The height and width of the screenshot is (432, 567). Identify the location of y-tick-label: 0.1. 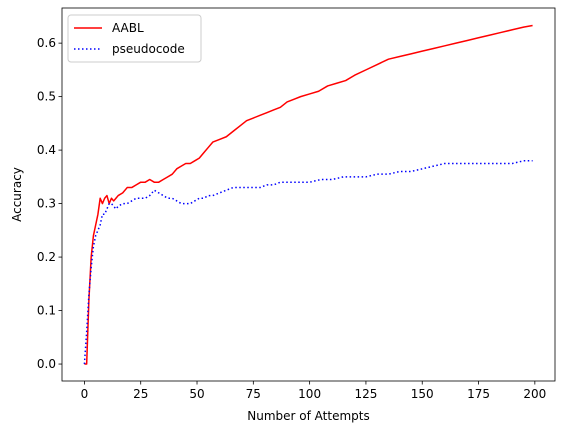
(46, 311).